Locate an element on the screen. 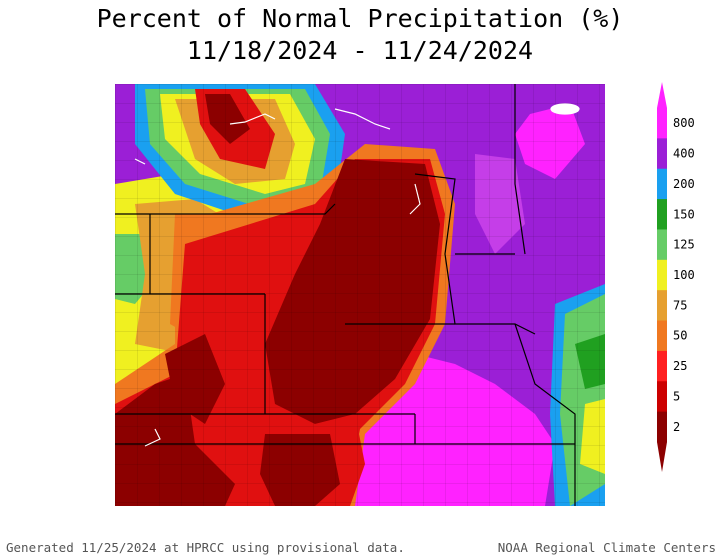 This screenshot has height=556, width=720. legend-label: 200 is located at coordinates (684, 184).